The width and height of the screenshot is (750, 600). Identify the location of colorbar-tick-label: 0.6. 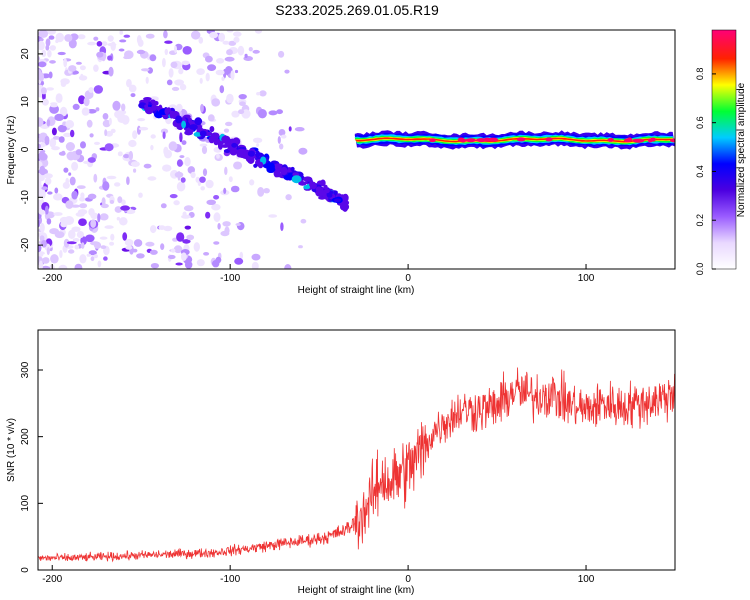
(700, 122).